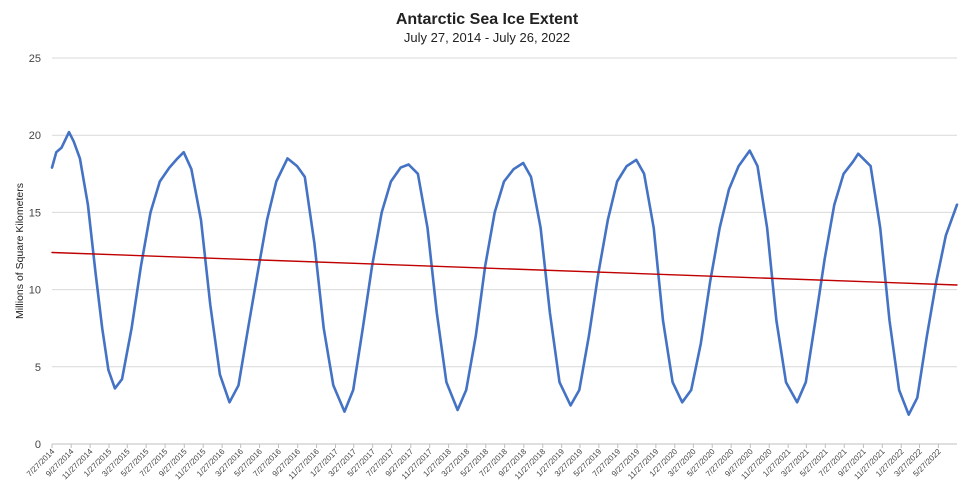  Describe the element at coordinates (487, 19) in the screenshot. I see `chart-title: Antarctic Sea Ice Extent` at that location.